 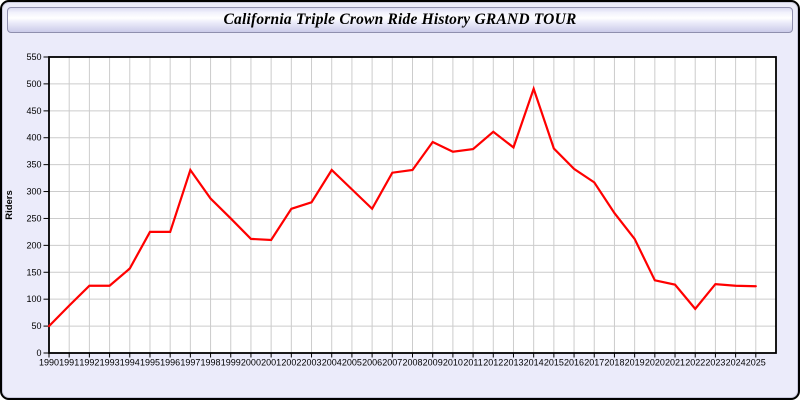 I want to click on svg-text: 100, so click(x=33, y=299).